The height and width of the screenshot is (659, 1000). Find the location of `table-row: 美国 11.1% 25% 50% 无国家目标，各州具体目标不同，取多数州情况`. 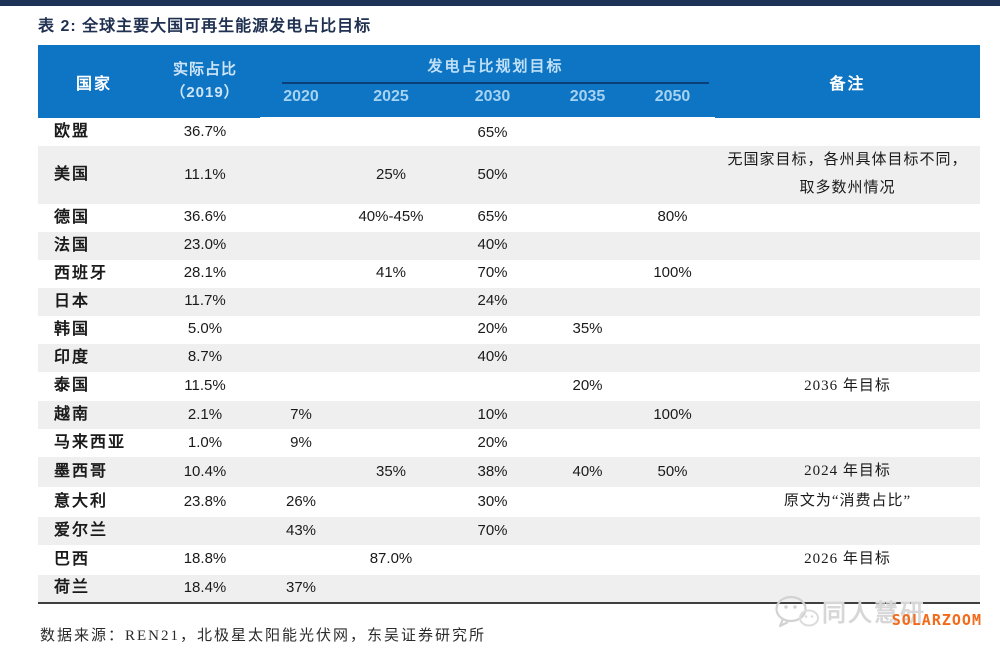

table-row: 美国 11.1% 25% 50% 无国家目标，各州具体目标不同，取多数州情况 is located at coordinates (509, 175).